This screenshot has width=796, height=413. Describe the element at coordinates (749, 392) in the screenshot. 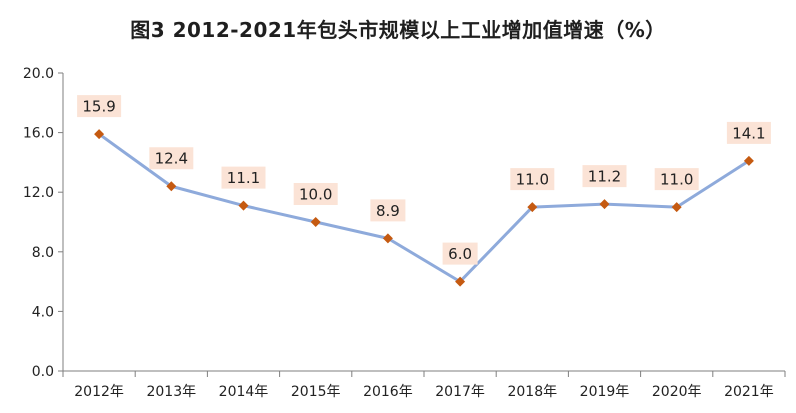

I see `x-tick-label: 2021年` at that location.